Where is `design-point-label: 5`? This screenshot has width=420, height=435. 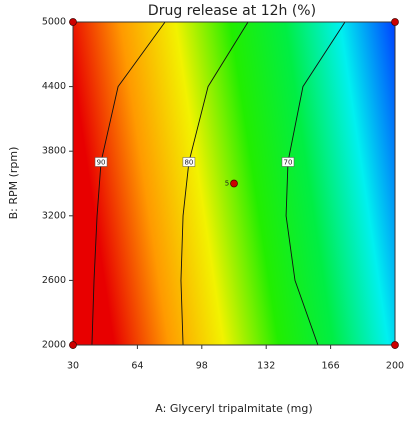
design-point-label: 5 is located at coordinates (227, 184).